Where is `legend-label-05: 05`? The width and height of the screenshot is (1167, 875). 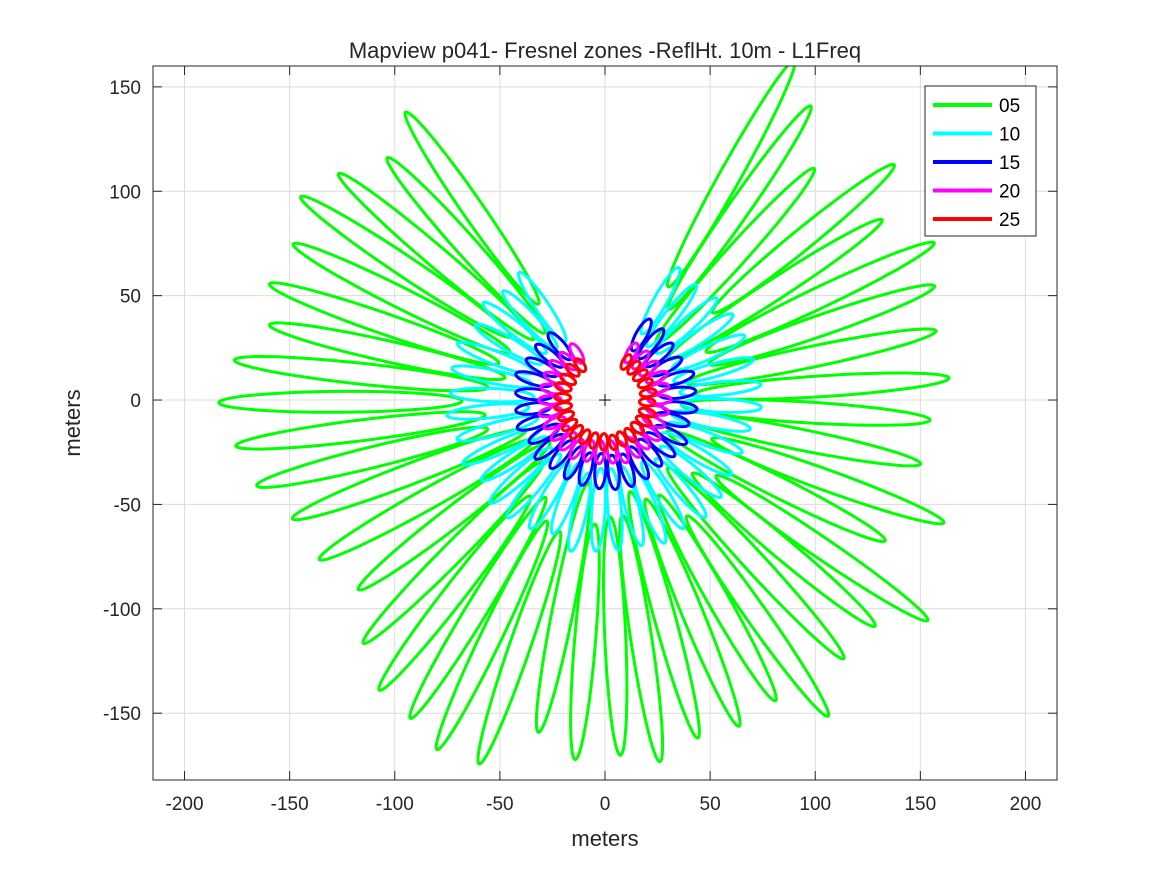 legend-label-05: 05 is located at coordinates (1009, 106).